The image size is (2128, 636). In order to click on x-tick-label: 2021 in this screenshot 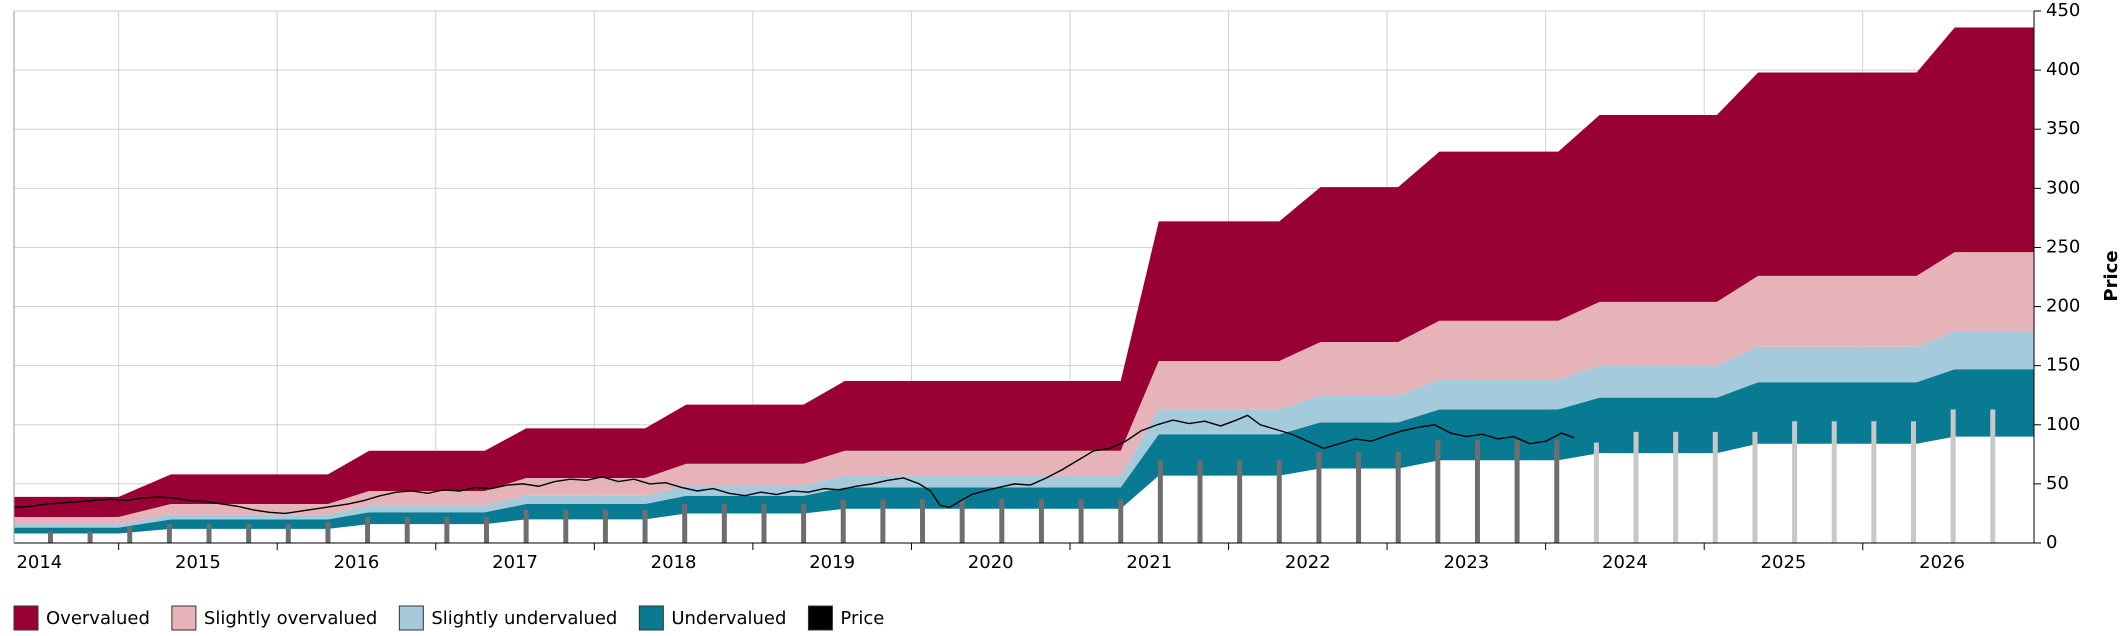, I will do `click(1149, 562)`.